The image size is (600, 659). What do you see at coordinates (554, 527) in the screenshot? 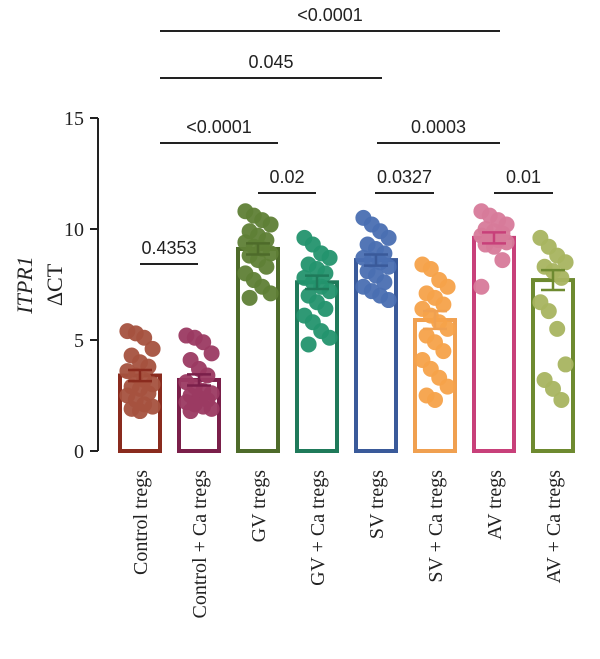
I see `category-label-7: AV + Ca tregs` at bounding box center [554, 527].